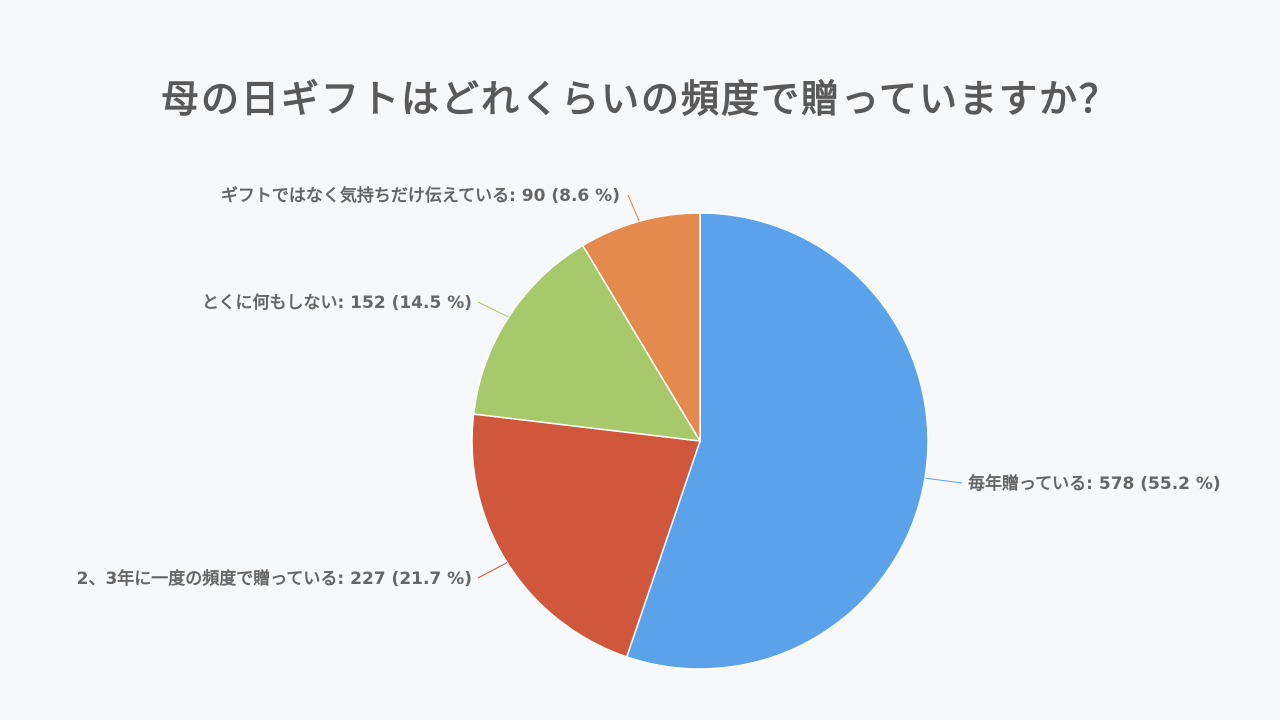 This screenshot has height=720, width=1280. What do you see at coordinates (420, 195) in the screenshot?
I see `slice-label: ギフトではなく気持ちだけ伝えている: 90 (8.6 %)` at bounding box center [420, 195].